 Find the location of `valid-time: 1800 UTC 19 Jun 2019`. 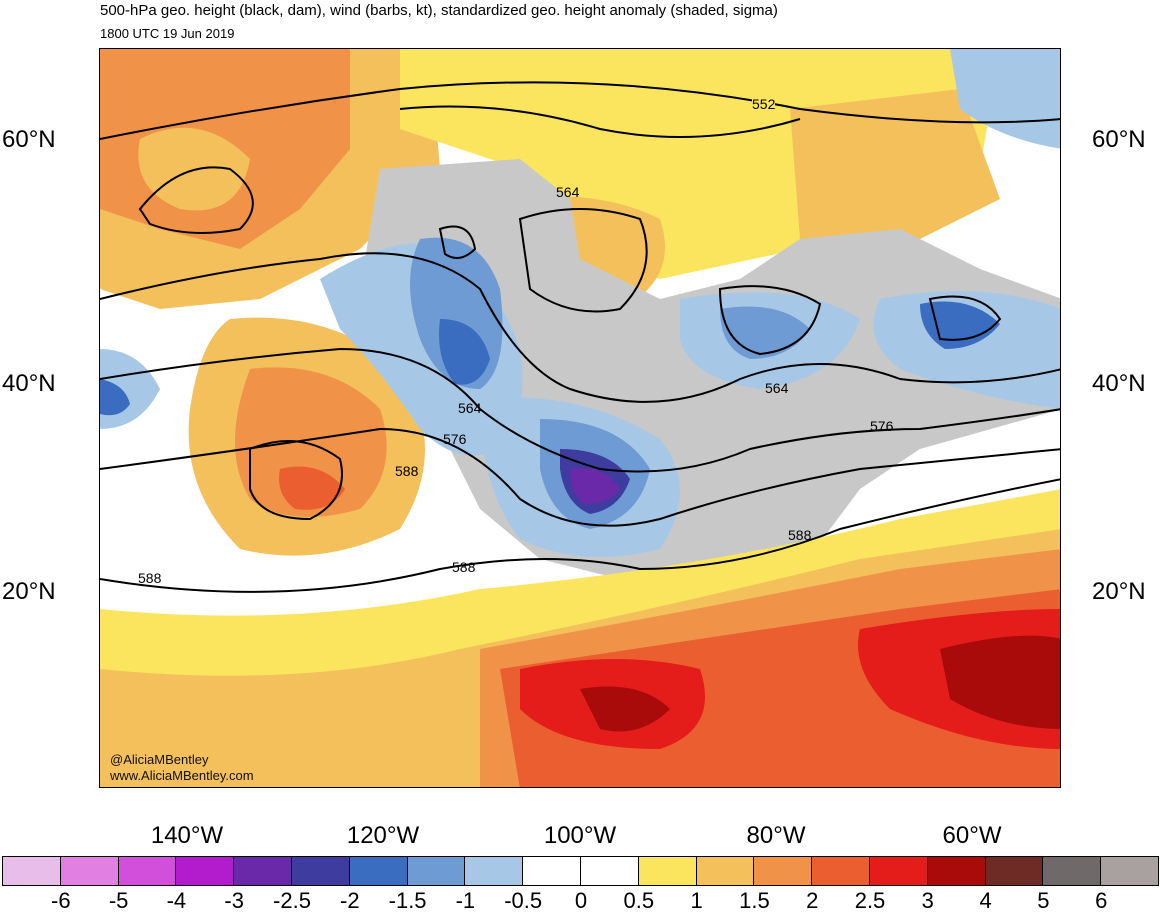

valid-time: 1800 UTC 19 Jun 2019 is located at coordinates (167, 33).